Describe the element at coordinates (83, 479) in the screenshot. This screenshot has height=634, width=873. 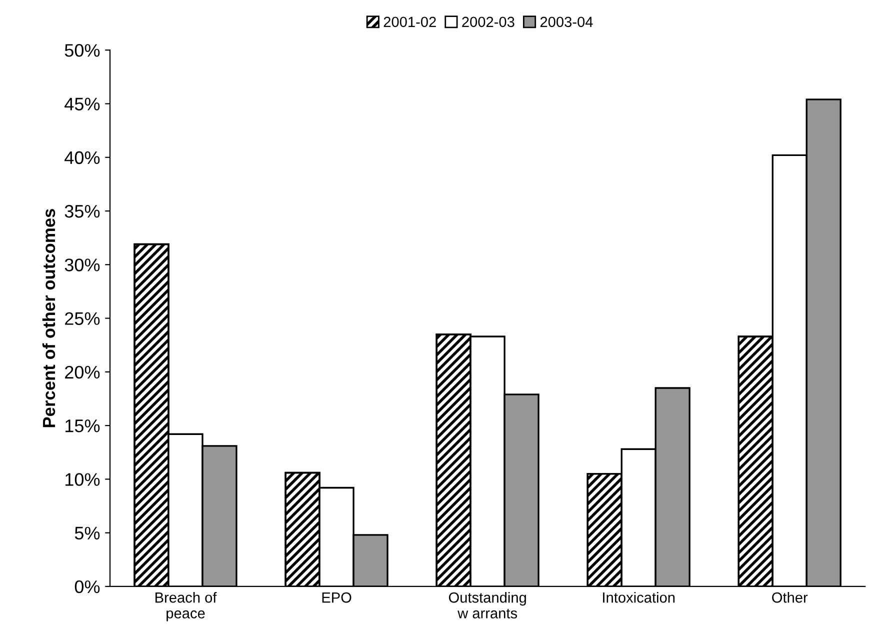
I see `y-tick-label: 10%` at that location.